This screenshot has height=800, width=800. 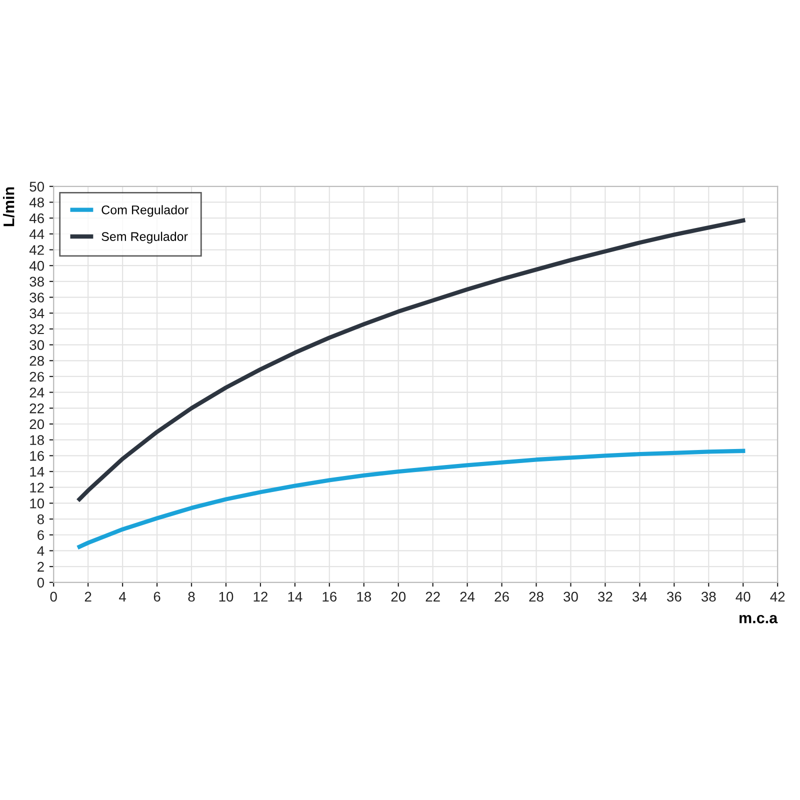 What do you see at coordinates (501, 597) in the screenshot?
I see `x-tick-label: 26` at bounding box center [501, 597].